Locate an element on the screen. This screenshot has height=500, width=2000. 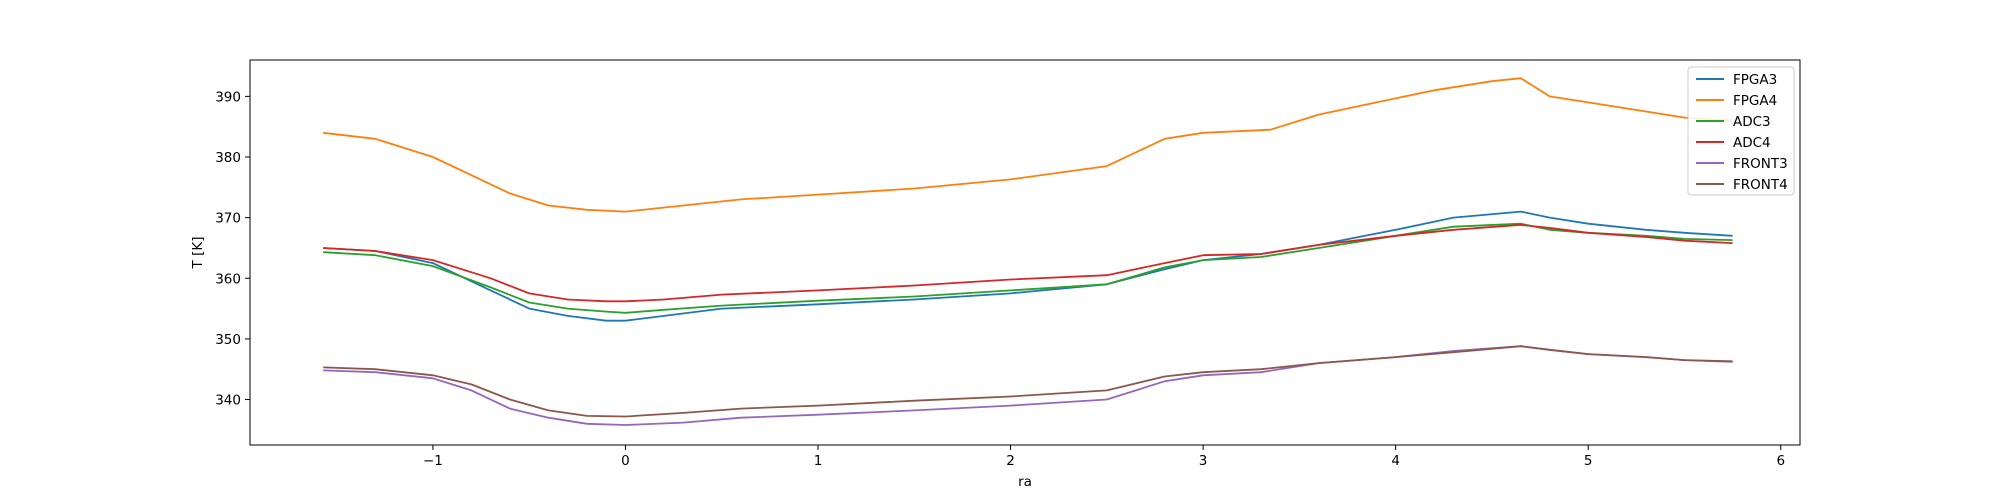
y-tick-label: 350 is located at coordinates (228, 340).